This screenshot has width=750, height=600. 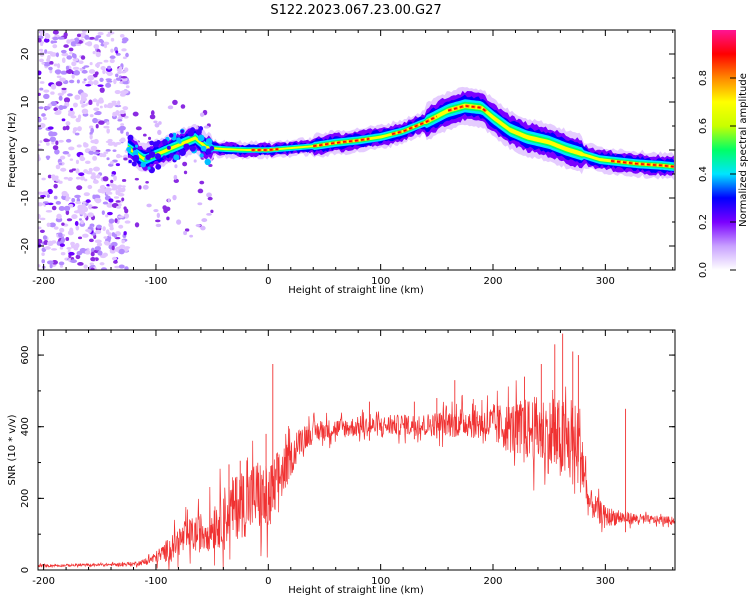 I want to click on snr-x-tick-label: -100, so click(x=156, y=581).